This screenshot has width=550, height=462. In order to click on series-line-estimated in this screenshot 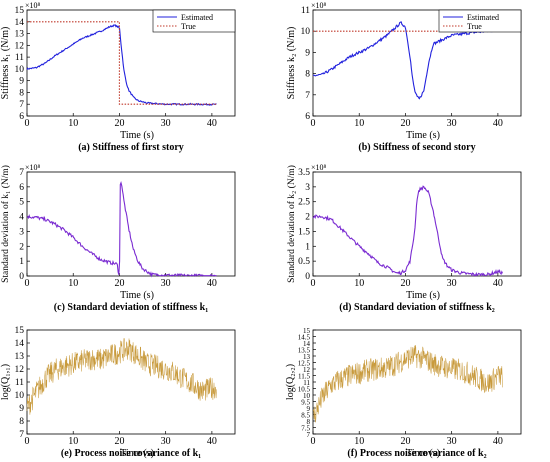, I will do `click(121, 65)`.